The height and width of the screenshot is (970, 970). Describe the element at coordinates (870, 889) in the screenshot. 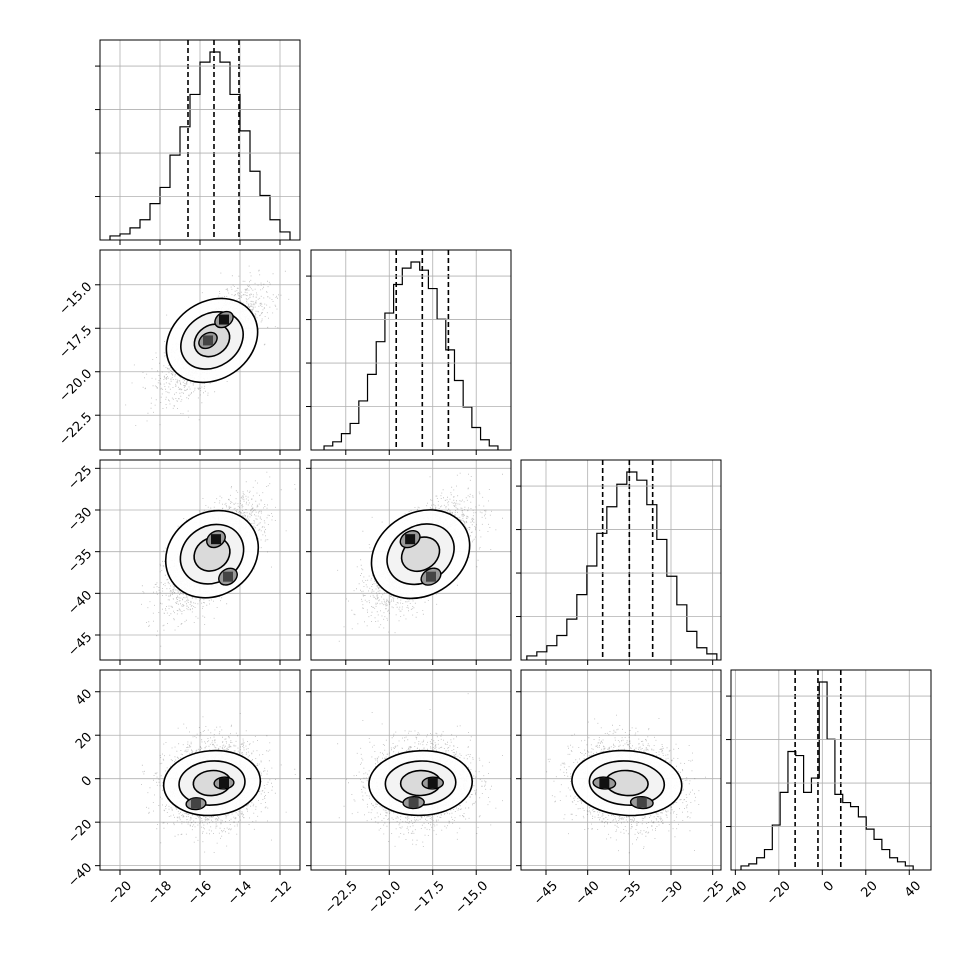

I see `x-tick-label: 20` at that location.